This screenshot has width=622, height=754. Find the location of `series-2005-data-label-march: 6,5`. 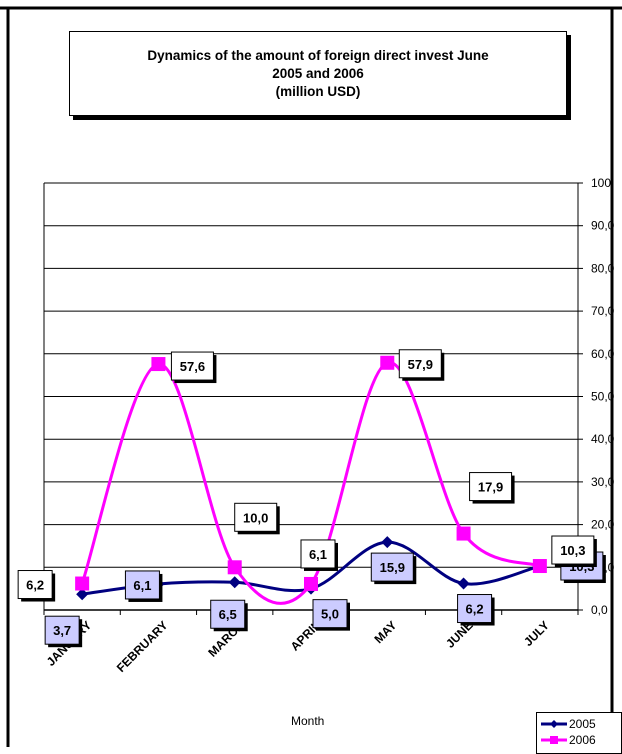

series-2005-data-label-march: 6,5 is located at coordinates (229, 615).